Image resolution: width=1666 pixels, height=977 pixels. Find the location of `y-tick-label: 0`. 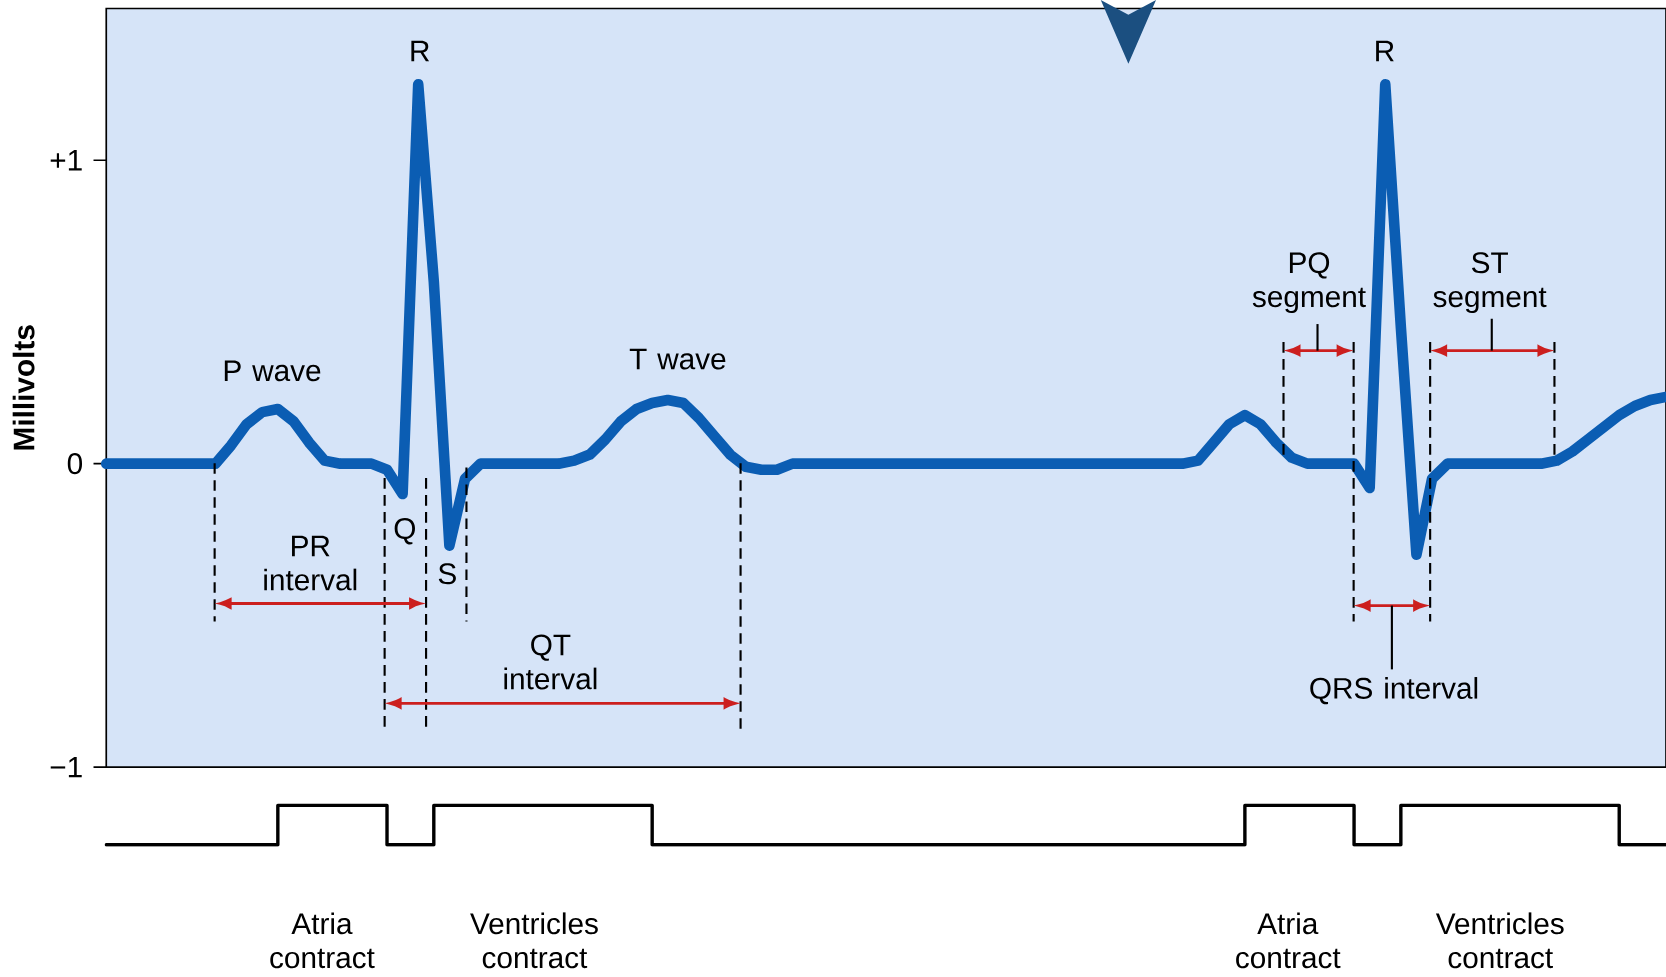

y-tick-label: 0 is located at coordinates (75, 463).